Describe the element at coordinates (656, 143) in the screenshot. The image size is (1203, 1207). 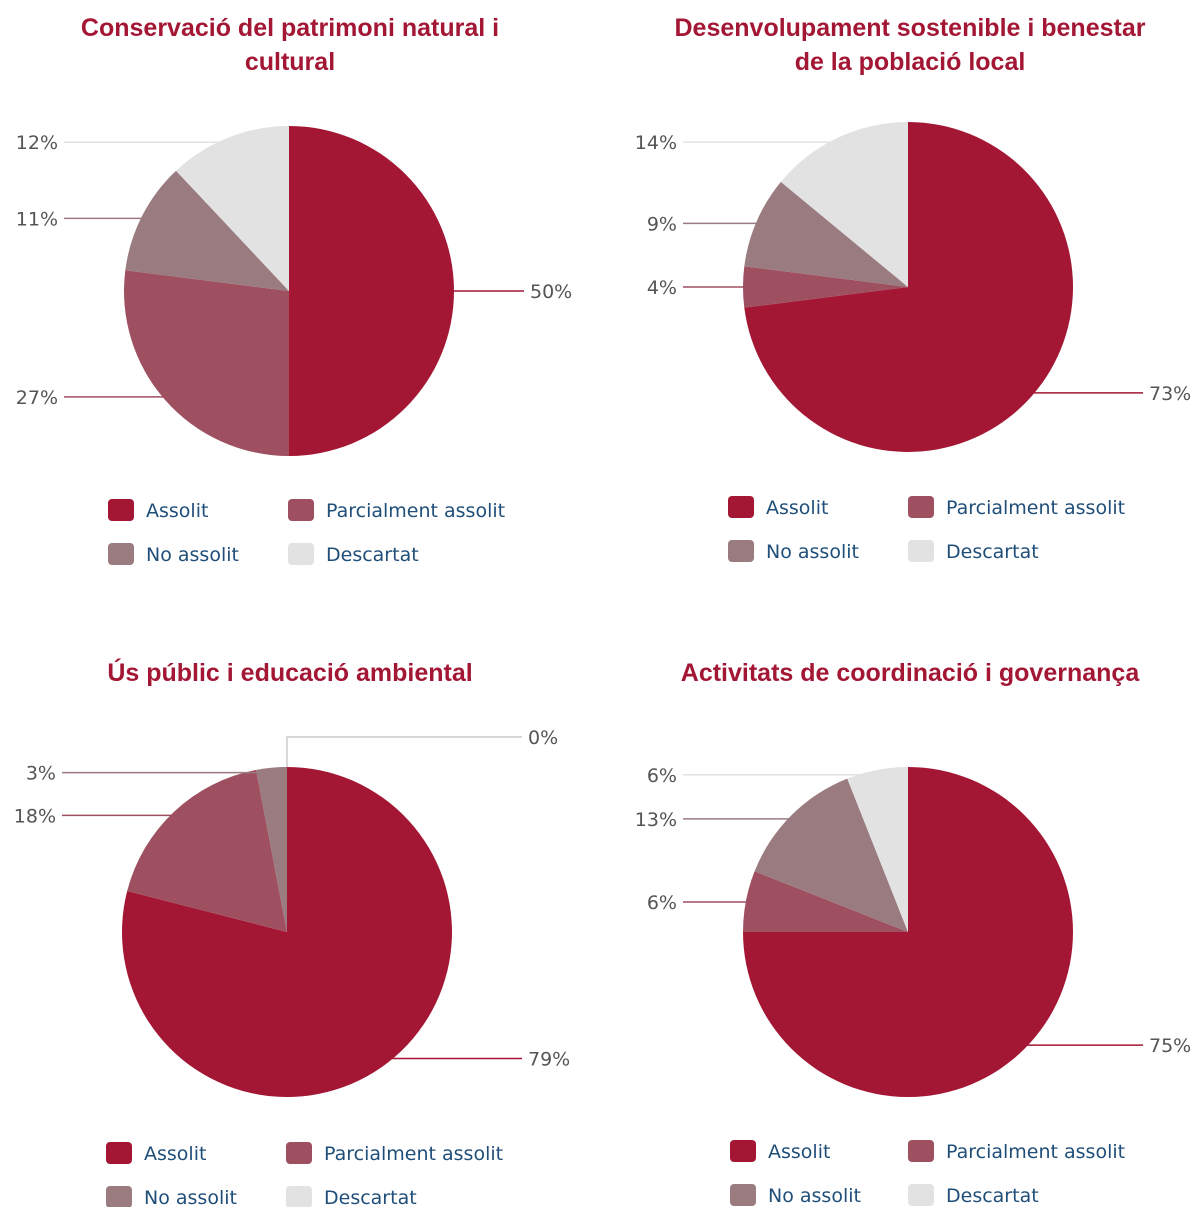
I see `slice-percent-label: 14%` at that location.